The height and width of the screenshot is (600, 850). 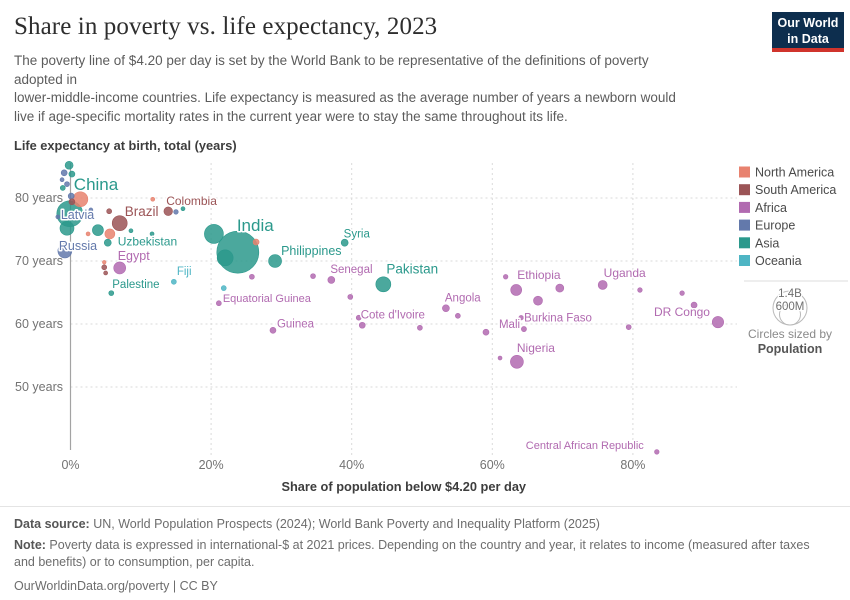 I want to click on data-point-russia, so click(x=65, y=251).